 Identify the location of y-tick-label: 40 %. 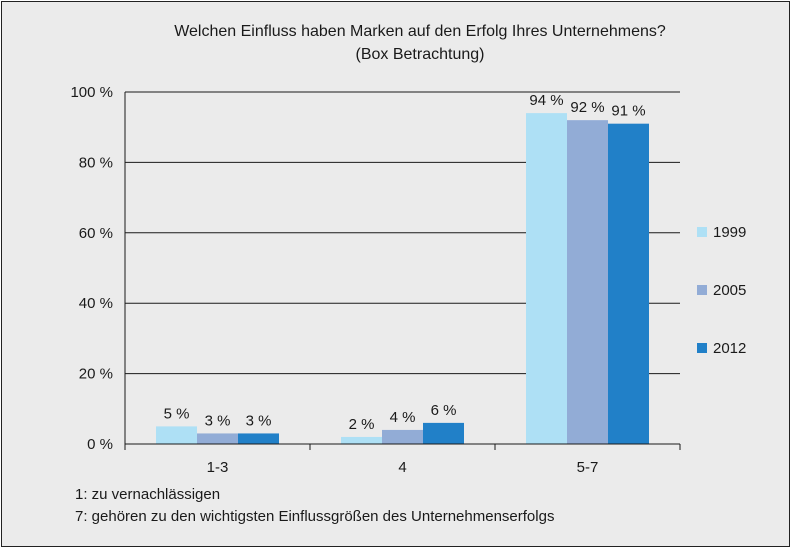
(96, 303).